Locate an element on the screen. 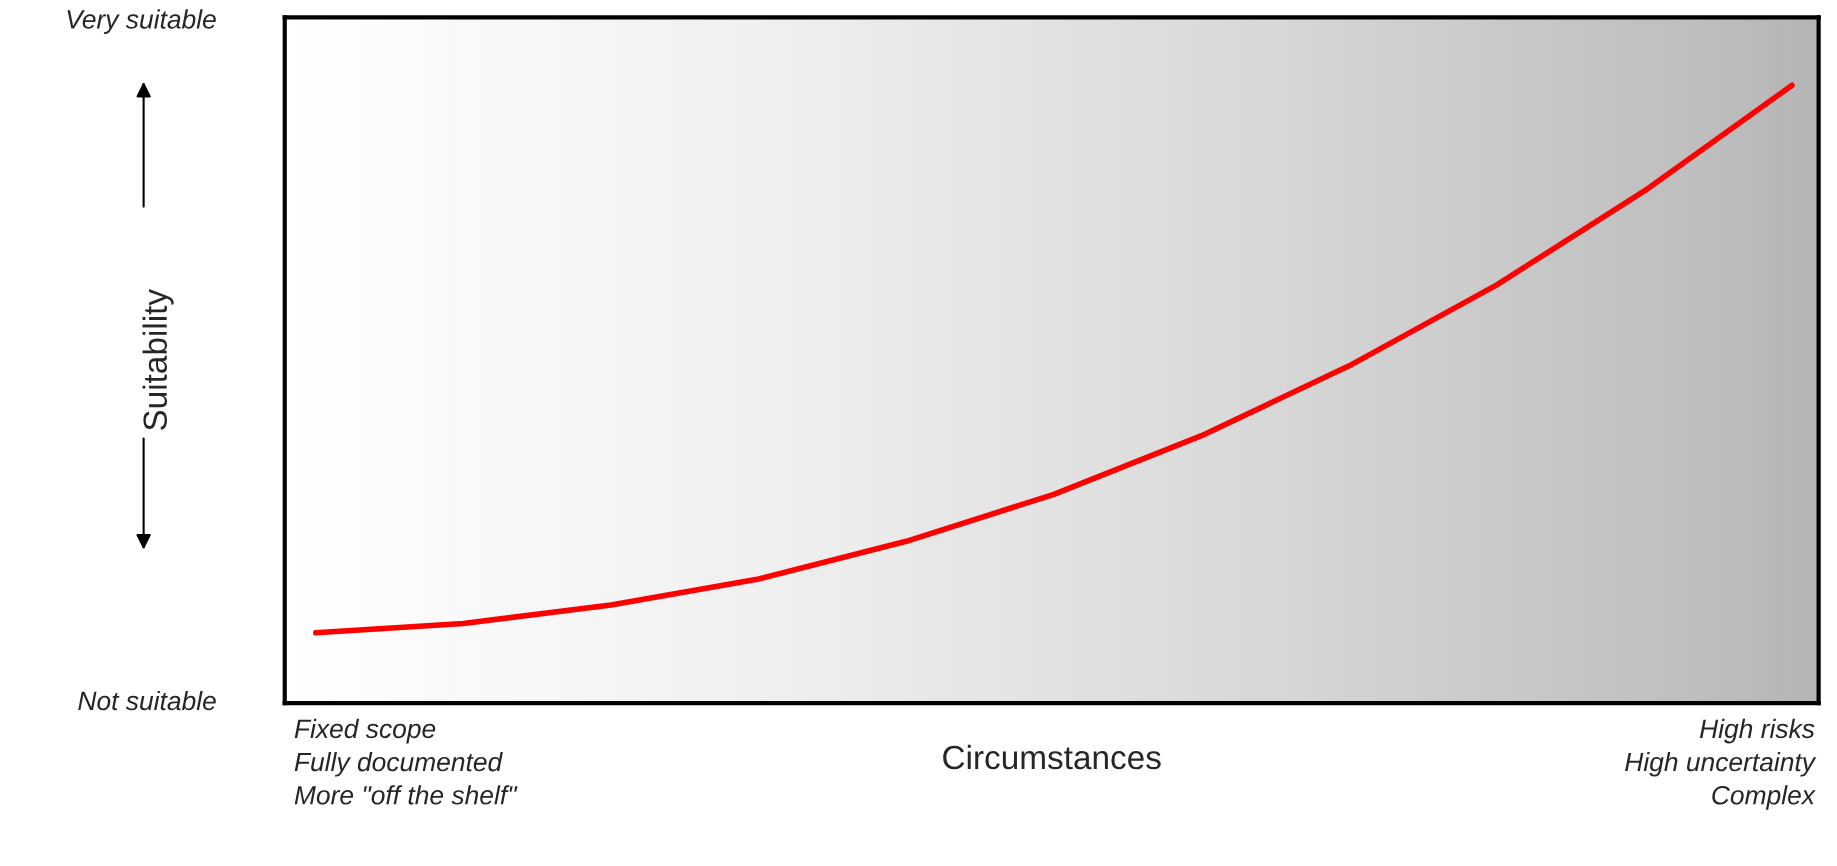  text: High risks High uncertainty Complex is located at coordinates (1721, 764).